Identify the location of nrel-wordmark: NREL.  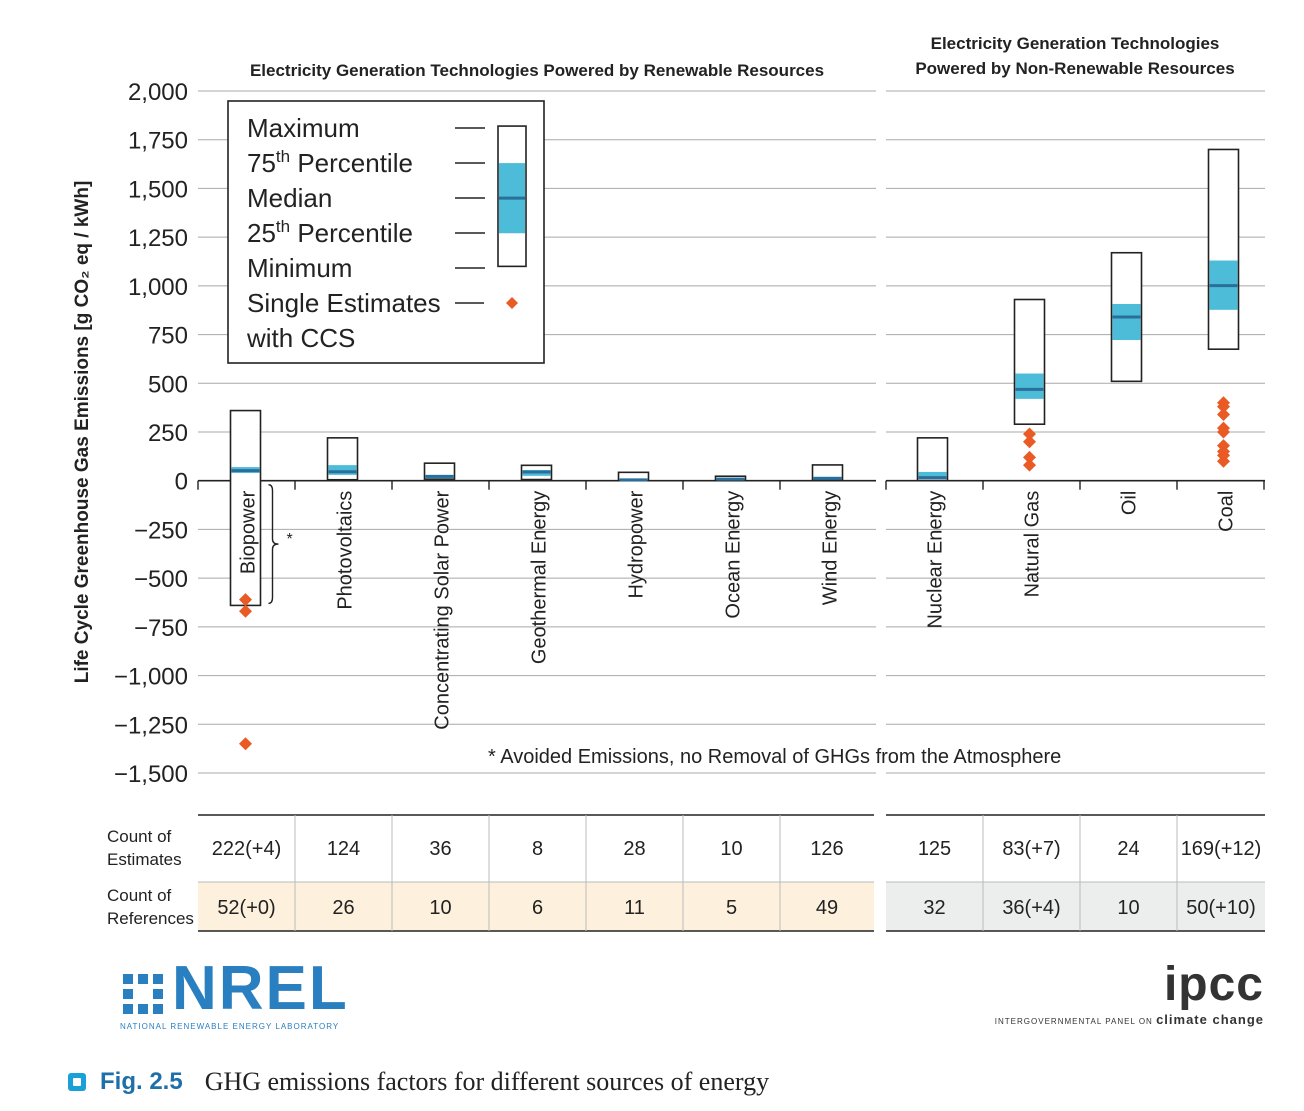
(260, 988).